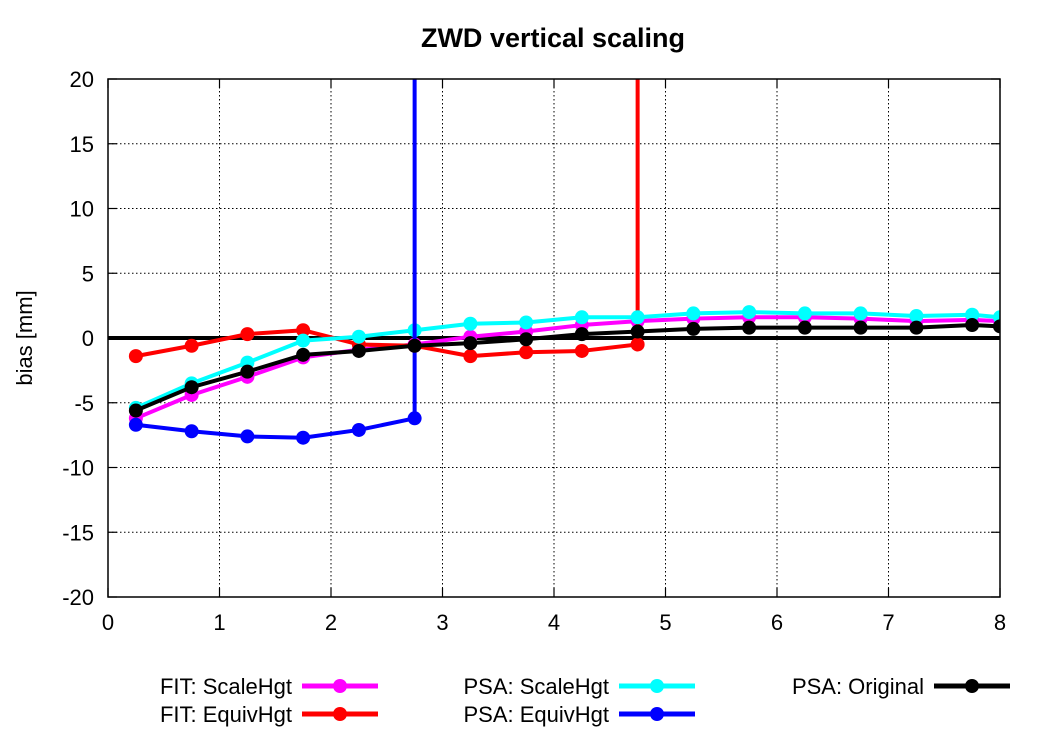 This screenshot has width=1050, height=733. Describe the element at coordinates (536, 686) in the screenshot. I see `legend-label-2: PSA: ScaleHgt` at that location.